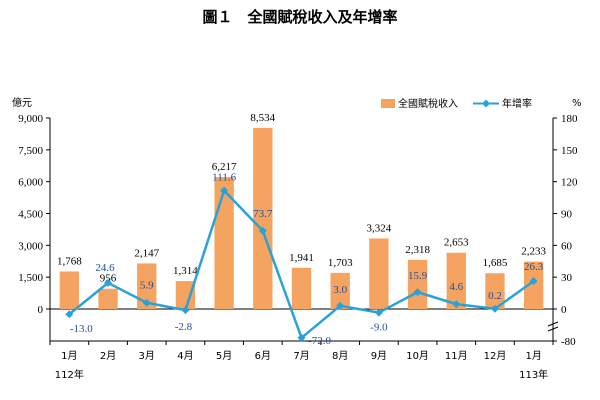 The height and width of the screenshot is (400, 600). I want to click on growth-rate-value-label: 5.9, so click(147, 286).